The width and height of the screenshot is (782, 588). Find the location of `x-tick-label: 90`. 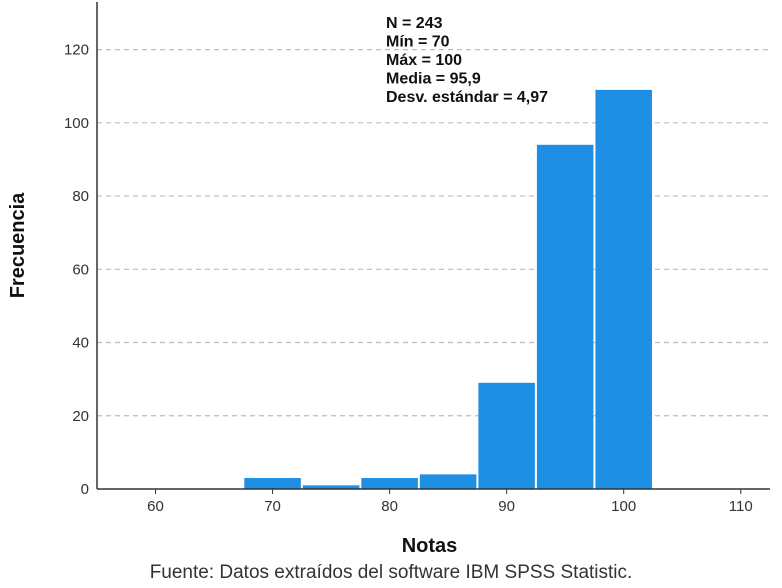

x-tick-label: 90 is located at coordinates (506, 506).